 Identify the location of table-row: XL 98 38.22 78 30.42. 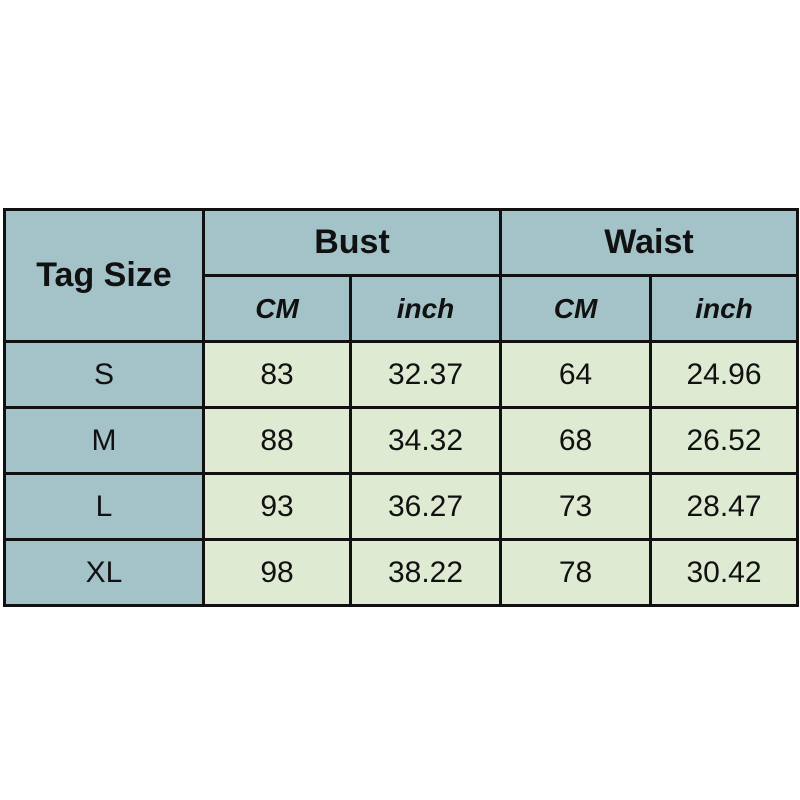
(401, 572).